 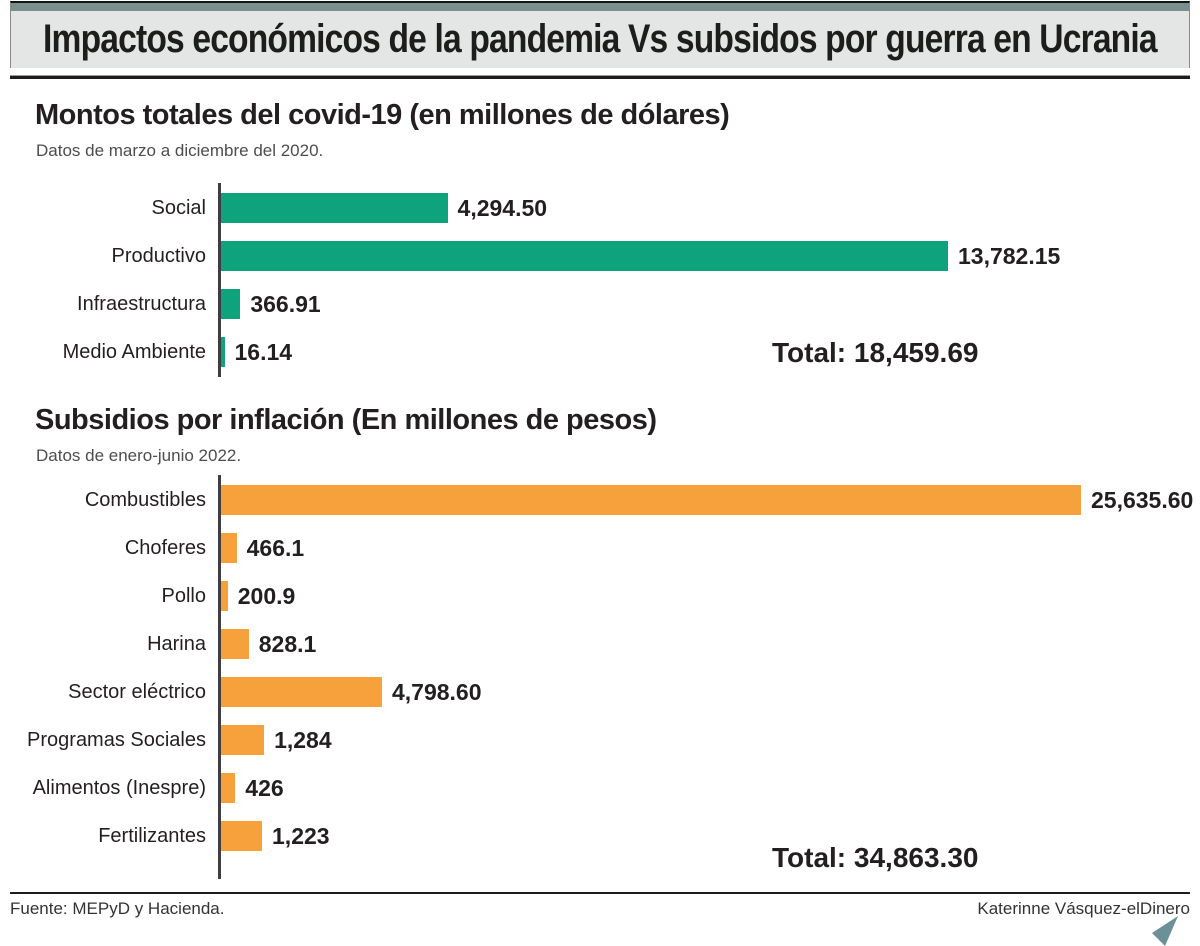 I want to click on category-label: Fertilizantes, so click(x=152, y=835).